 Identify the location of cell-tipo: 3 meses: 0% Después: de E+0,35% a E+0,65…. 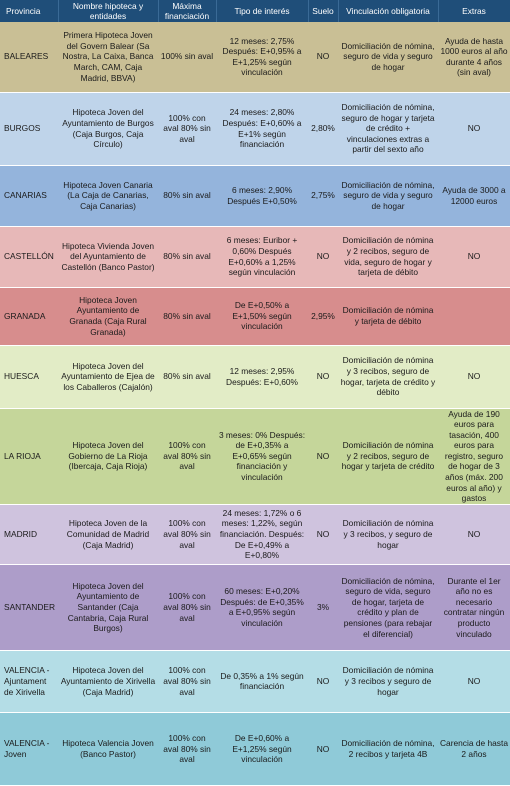
(262, 456).